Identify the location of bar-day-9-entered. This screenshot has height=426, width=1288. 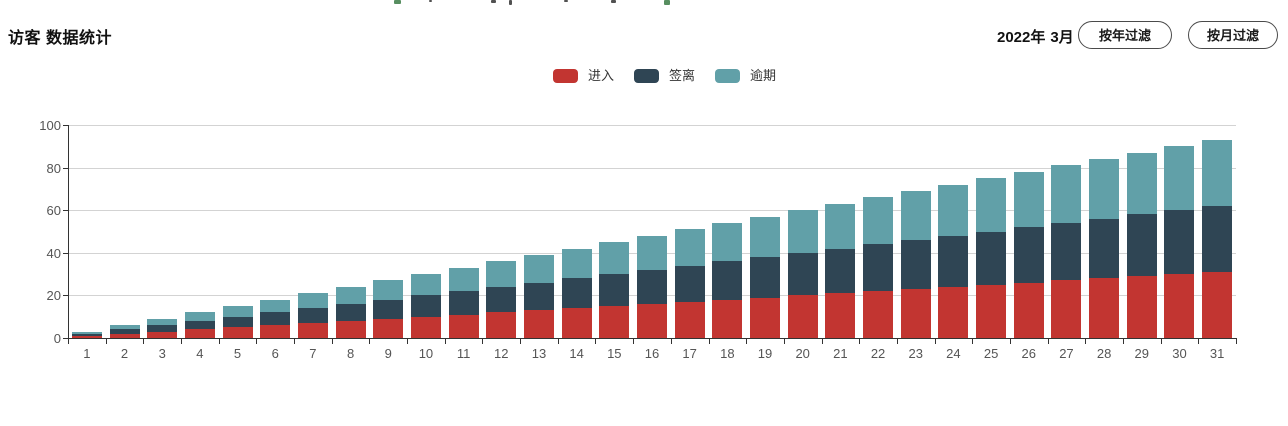
(388, 328).